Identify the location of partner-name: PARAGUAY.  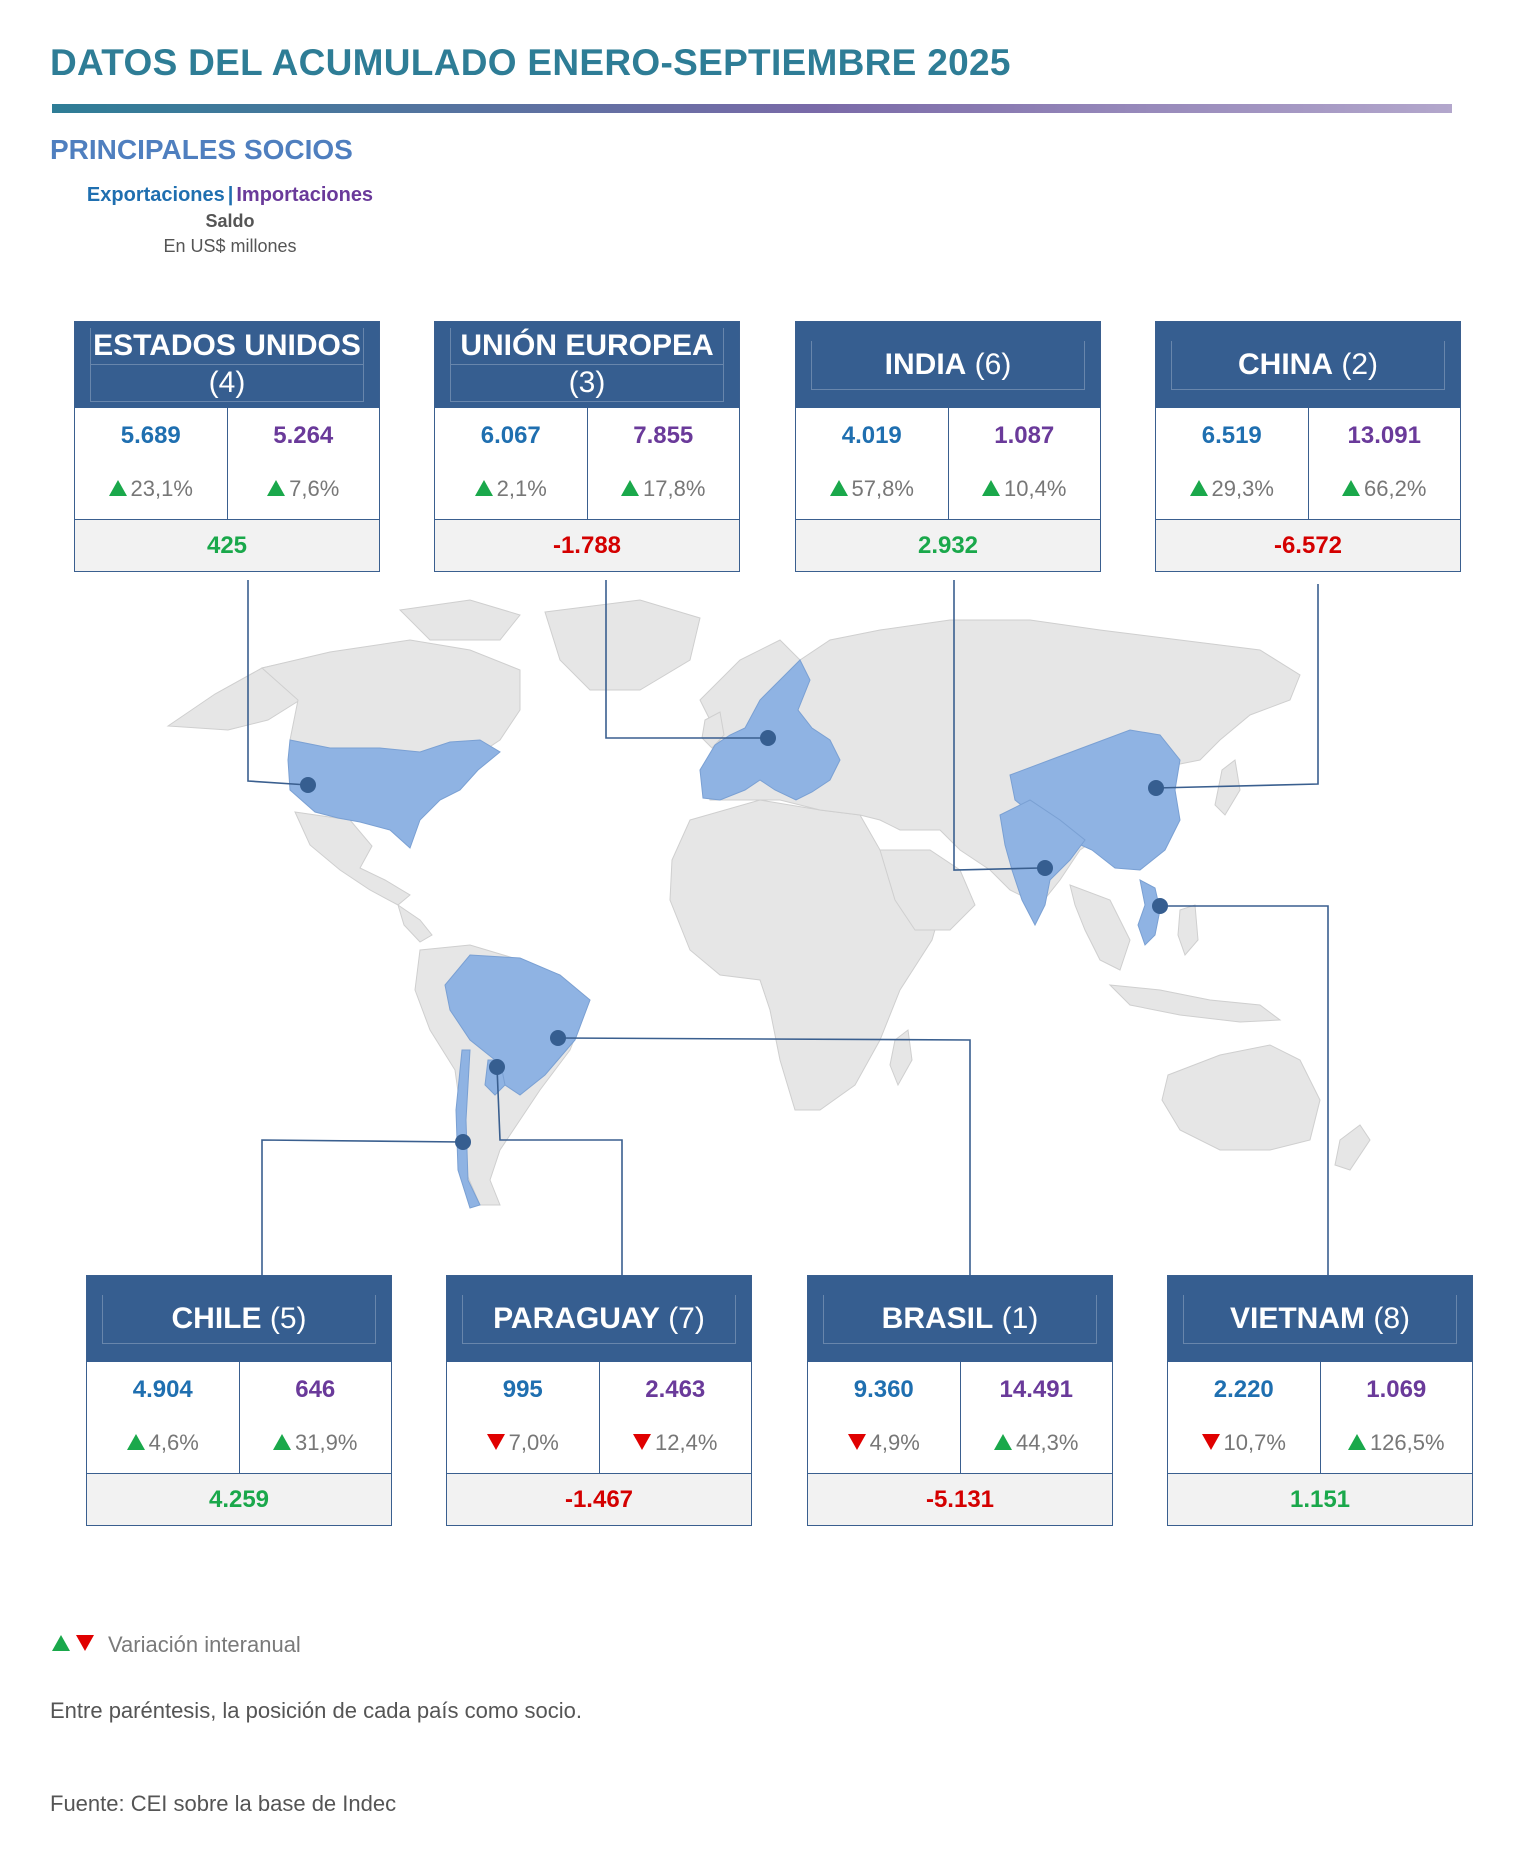
(576, 1318).